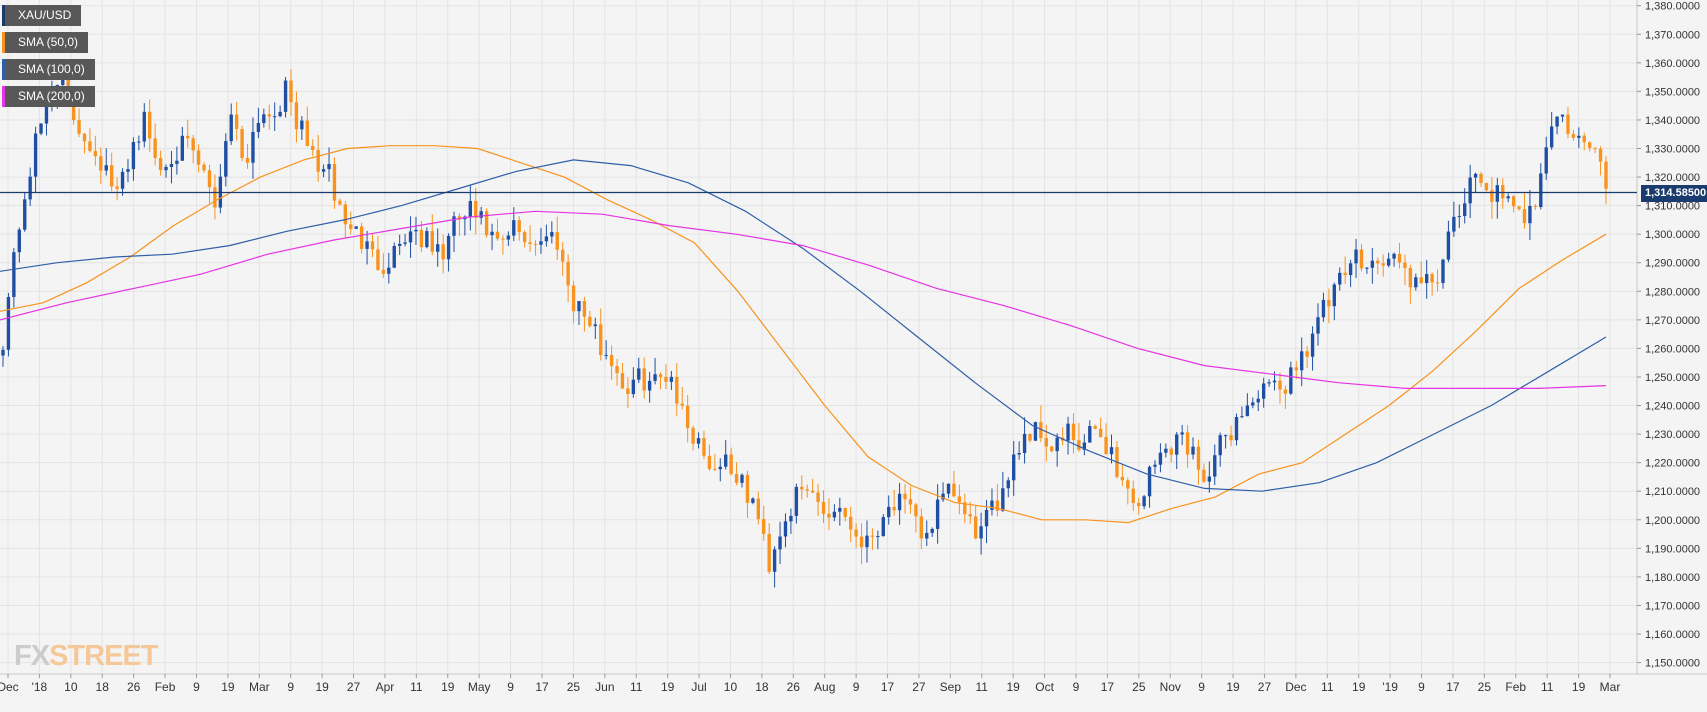 This screenshot has width=1707, height=712. What do you see at coordinates (32, 656) in the screenshot?
I see `logo-prefix: FX` at bounding box center [32, 656].